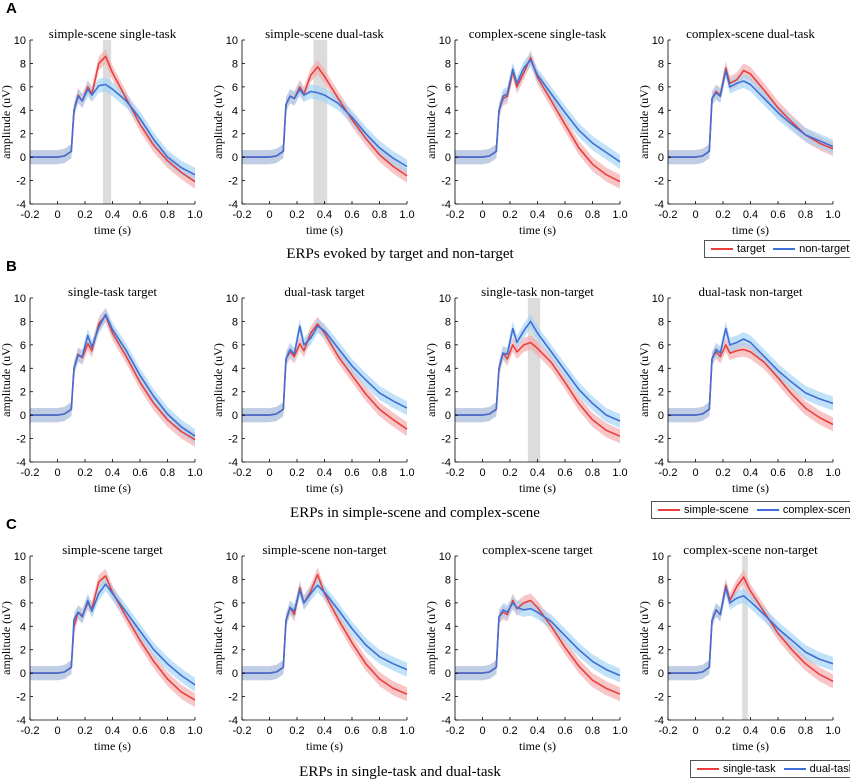 The height and width of the screenshot is (784, 850). Describe the element at coordinates (112, 291) in the screenshot. I see `chart-title: single-task target` at that location.